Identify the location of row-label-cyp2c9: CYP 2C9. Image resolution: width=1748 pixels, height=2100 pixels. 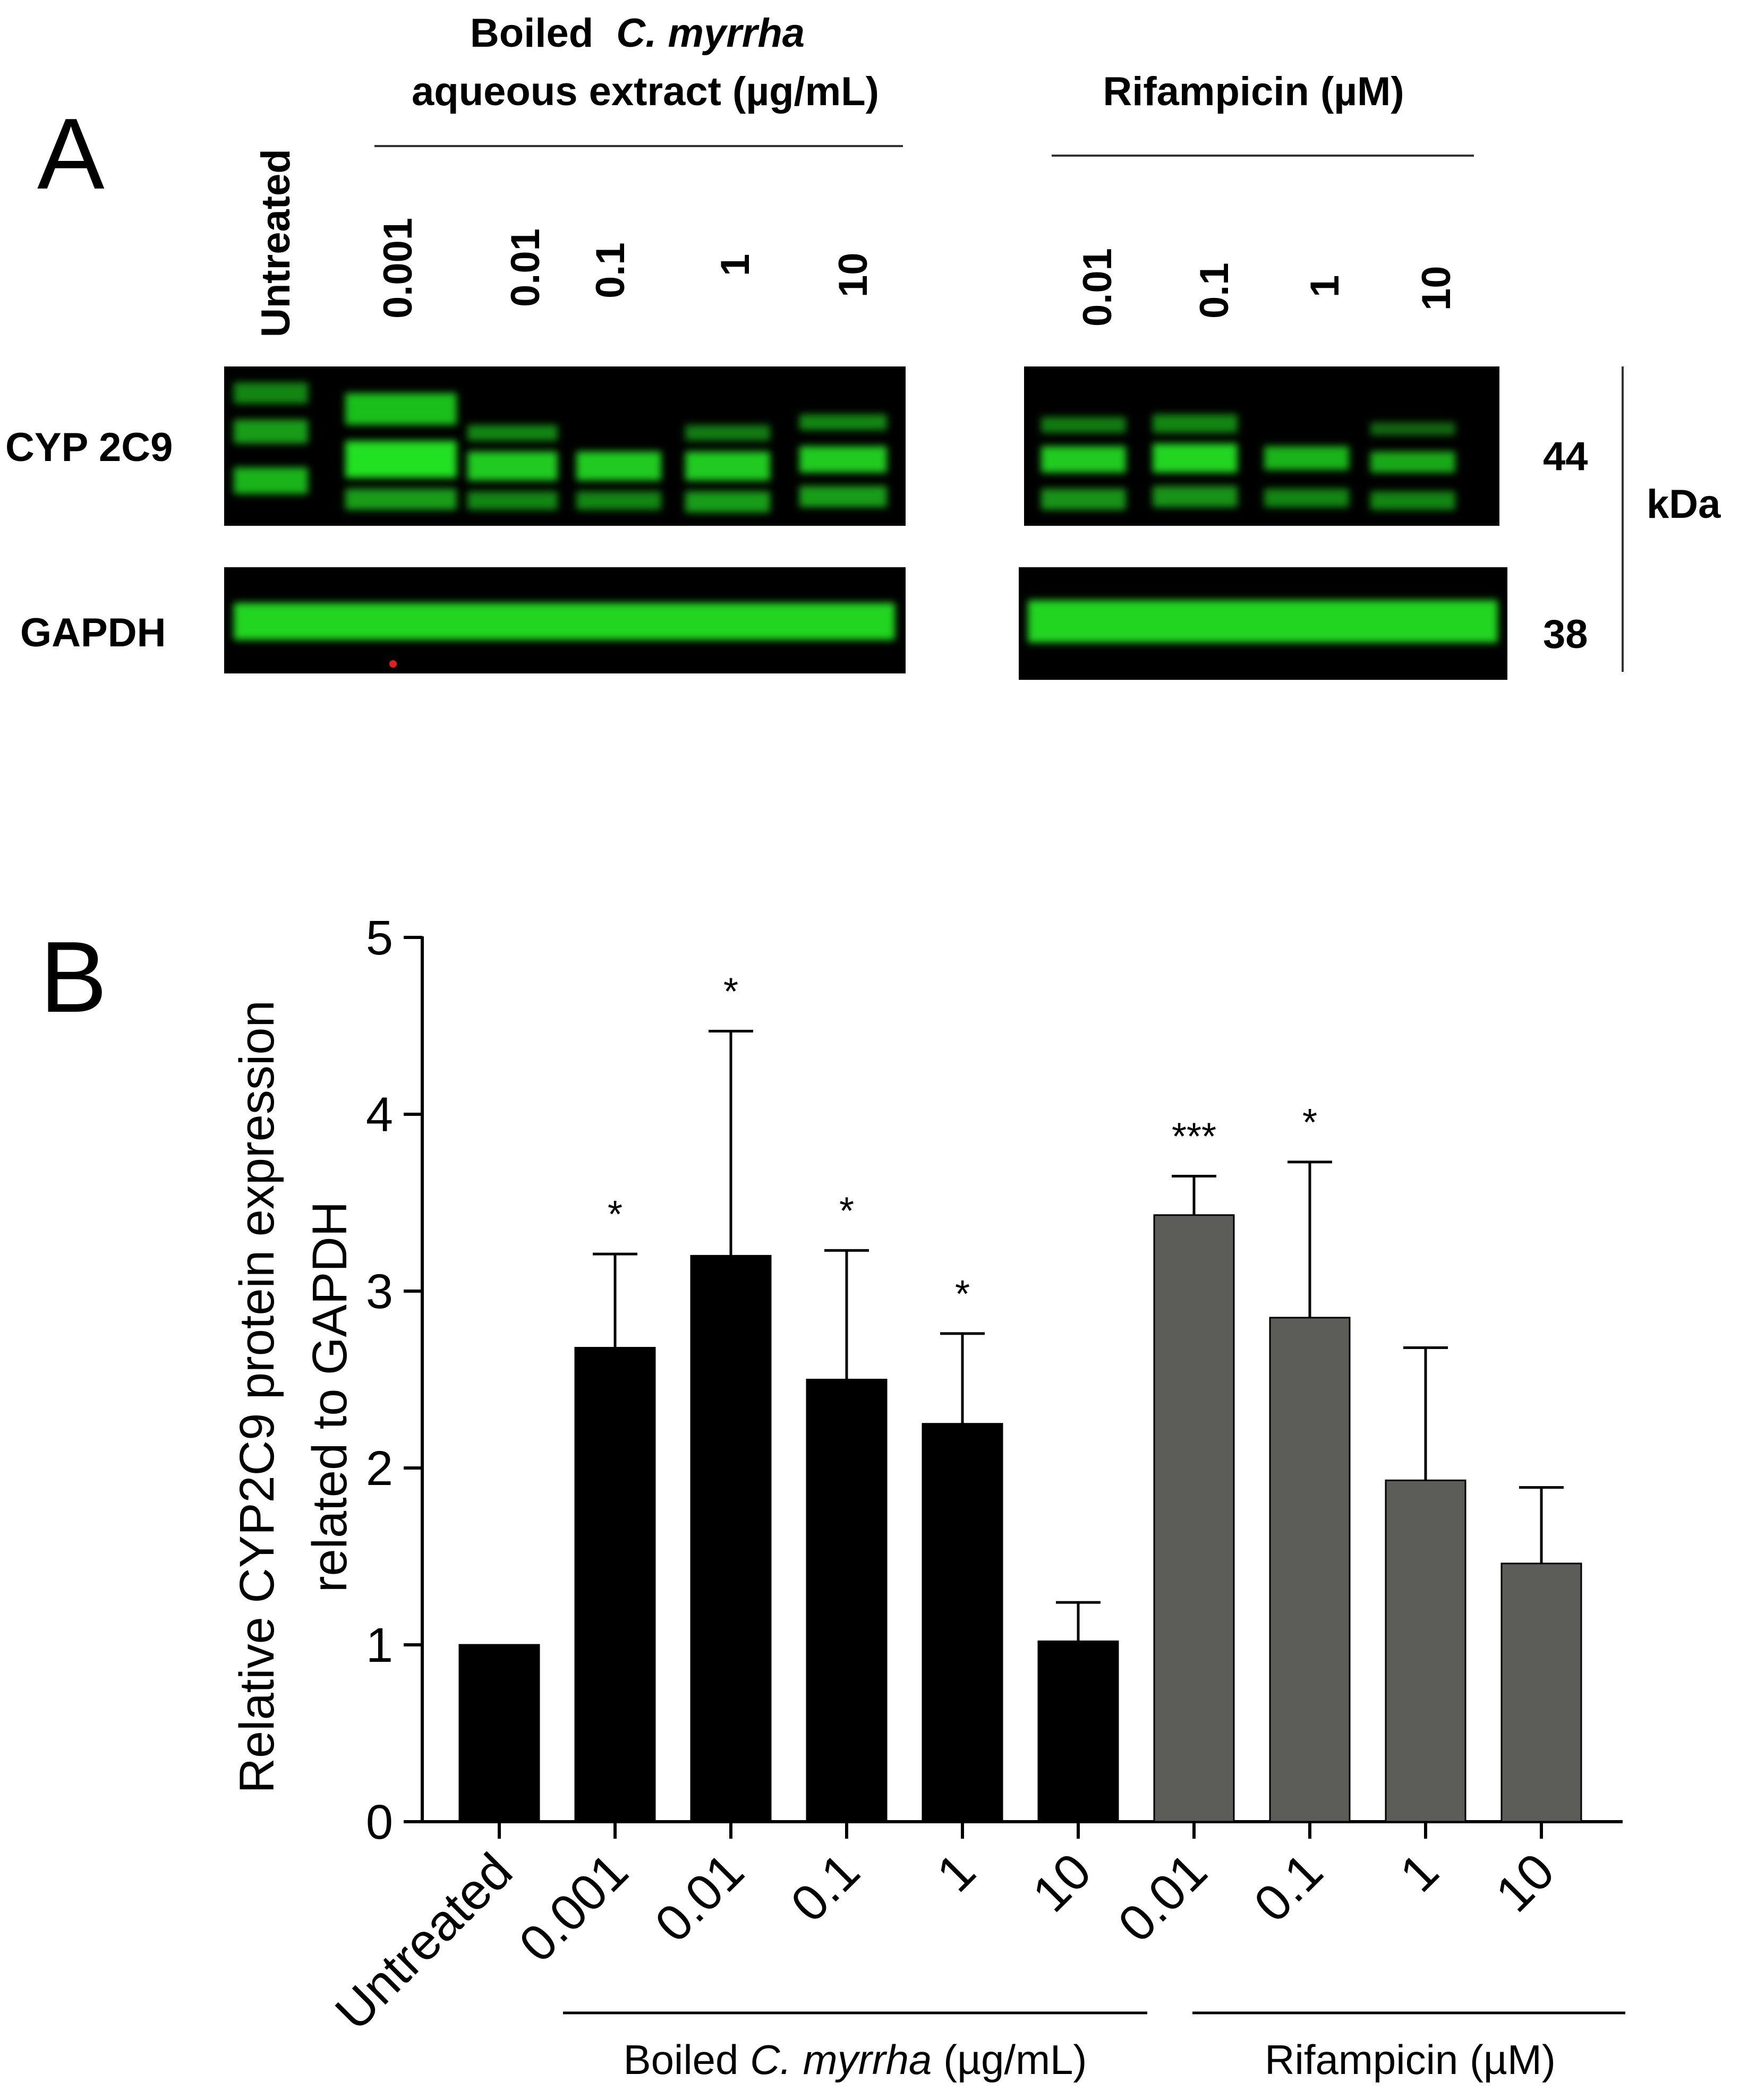
(89, 447).